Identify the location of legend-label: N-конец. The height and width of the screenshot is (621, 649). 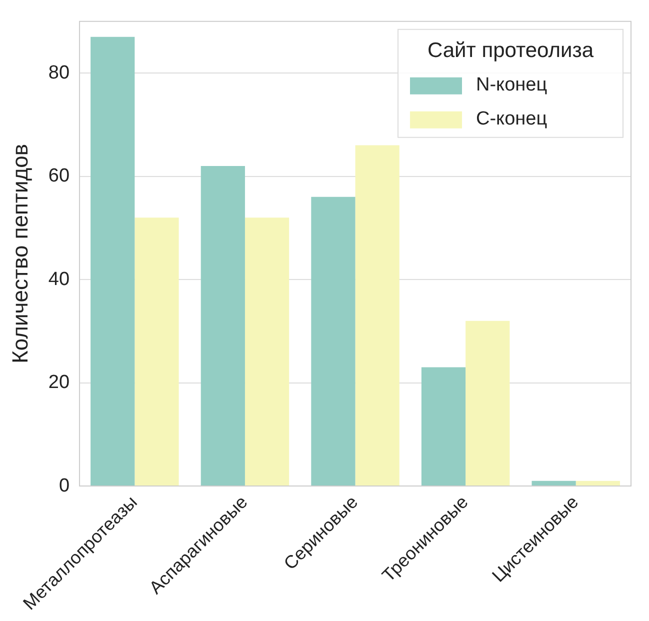
(512, 85).